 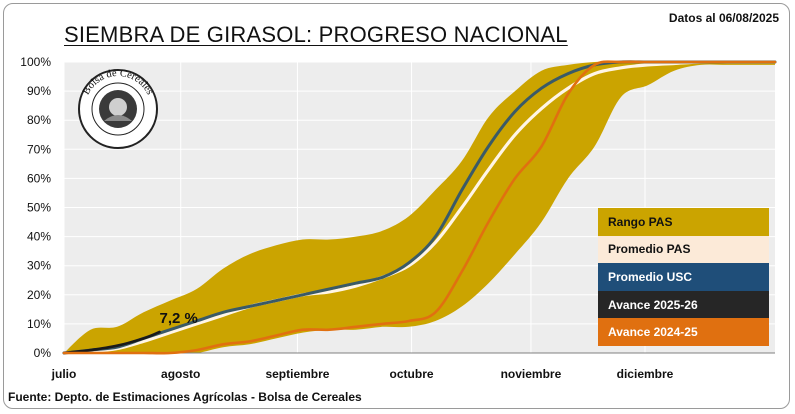 What do you see at coordinates (653, 304) in the screenshot?
I see `legend-label: Avance 2025-26` at bounding box center [653, 304].